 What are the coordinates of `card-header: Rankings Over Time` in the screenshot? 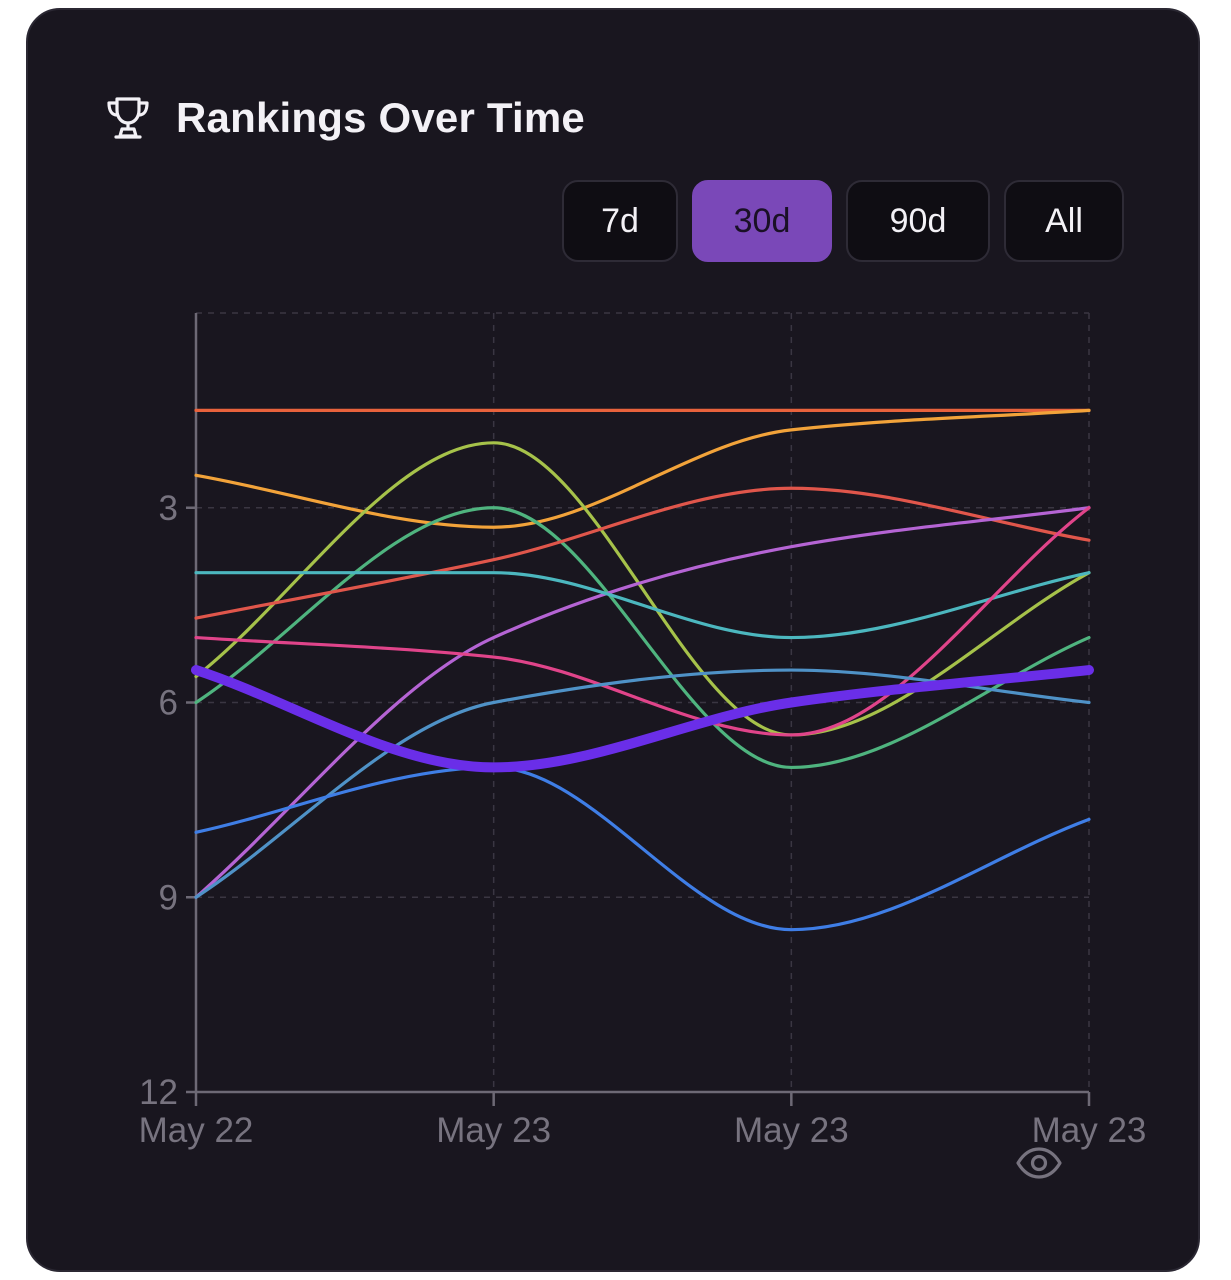 It's located at (344, 118).